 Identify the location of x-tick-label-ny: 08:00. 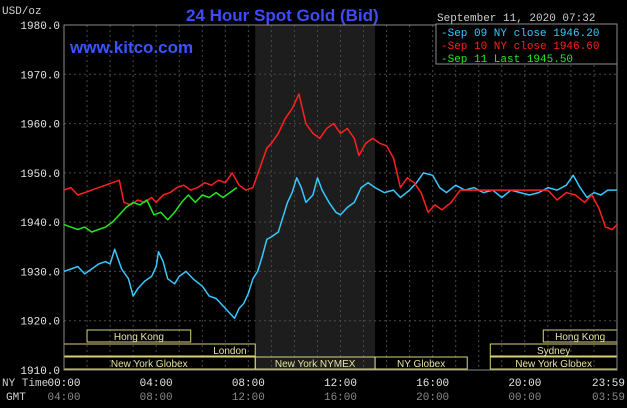
(248, 384).